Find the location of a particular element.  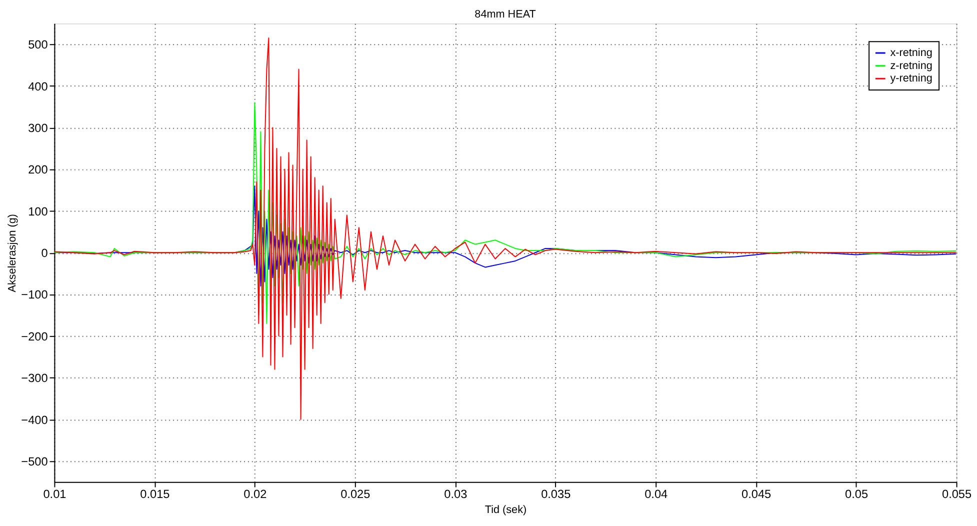

x-tick-label: 0.045 is located at coordinates (757, 494).